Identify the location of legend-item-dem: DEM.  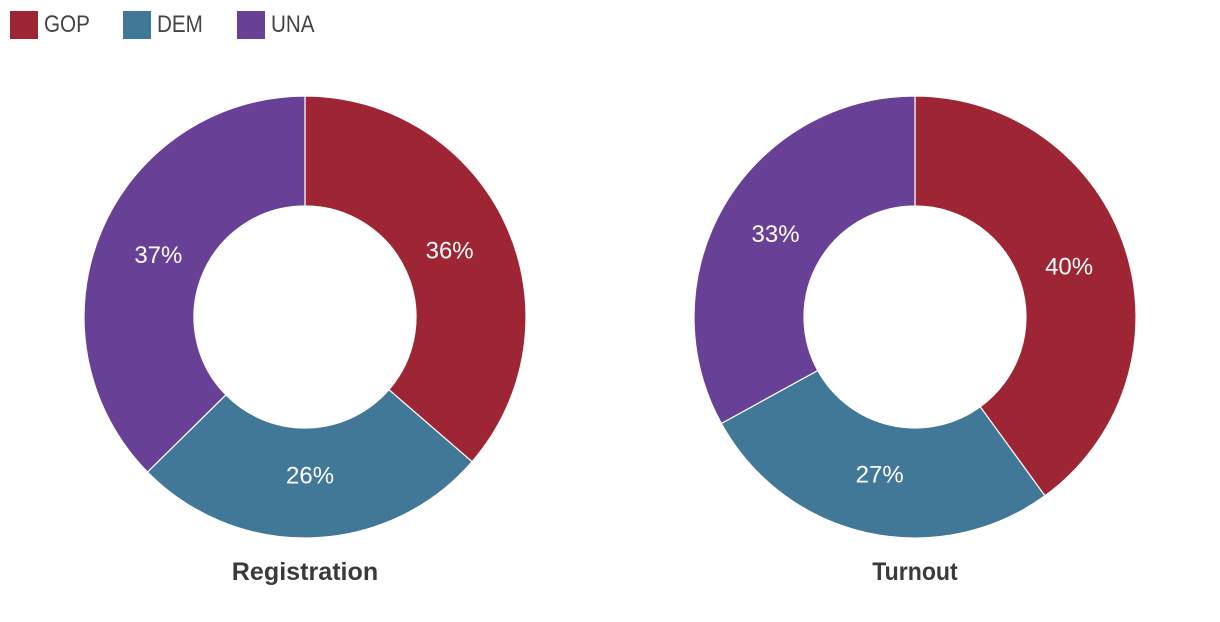
(166, 25).